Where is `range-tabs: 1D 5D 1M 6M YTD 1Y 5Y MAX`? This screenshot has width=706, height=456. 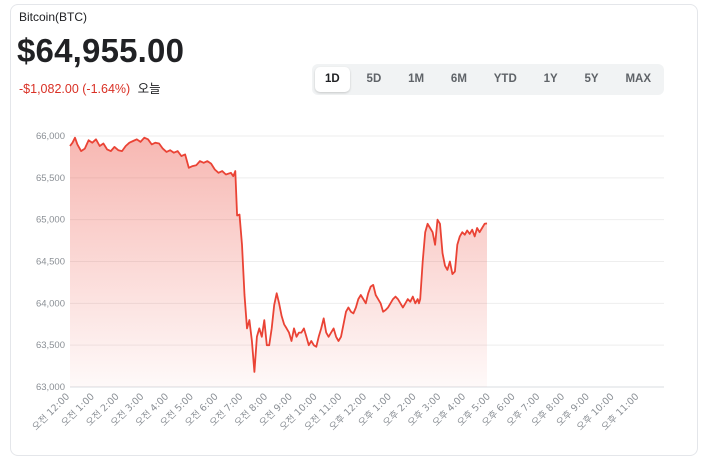
range-tabs: 1D 5D 1M 6M YTD 1Y 5Y MAX is located at coordinates (488, 79).